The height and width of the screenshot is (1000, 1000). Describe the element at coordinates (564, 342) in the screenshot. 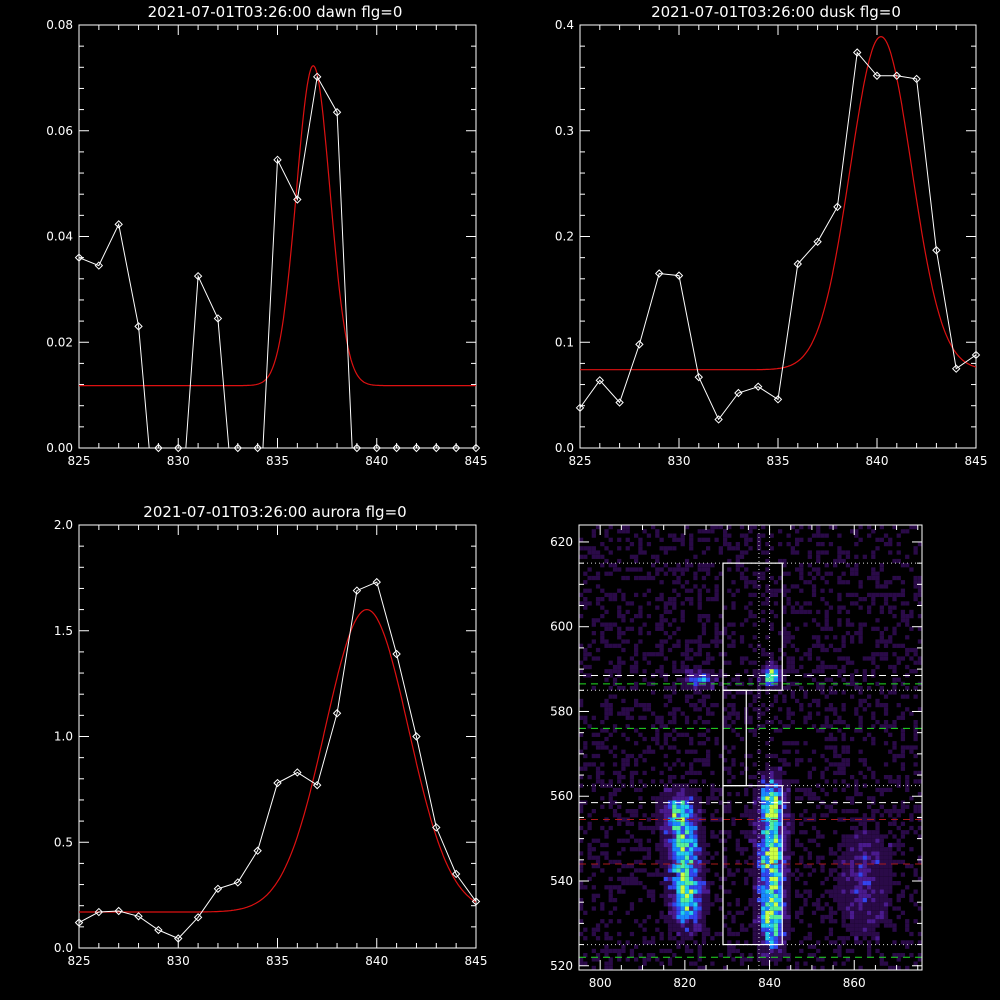

I see `y-tick-label: 0.1` at that location.